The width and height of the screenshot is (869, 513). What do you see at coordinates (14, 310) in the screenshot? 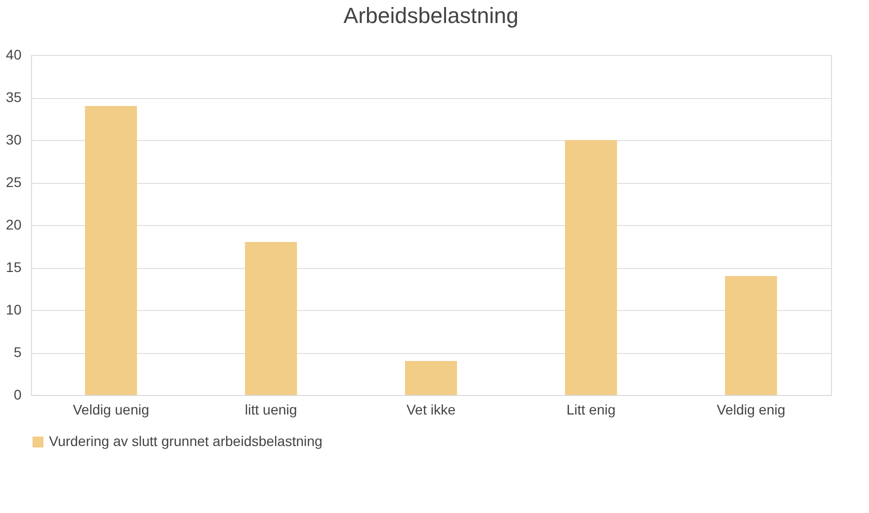
I see `y-tick-label: 10` at bounding box center [14, 310].